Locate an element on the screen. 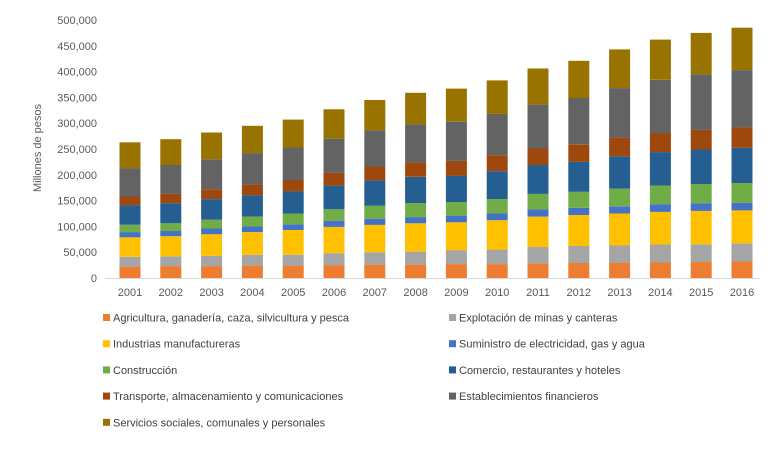 This screenshot has width=771, height=459. bar-segment-2005-s2 is located at coordinates (293, 260).